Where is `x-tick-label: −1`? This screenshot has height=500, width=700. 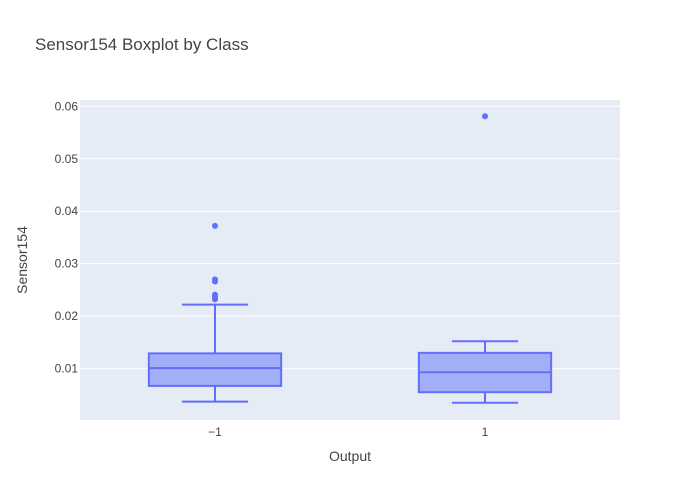
x-tick-label: −1 is located at coordinates (215, 432).